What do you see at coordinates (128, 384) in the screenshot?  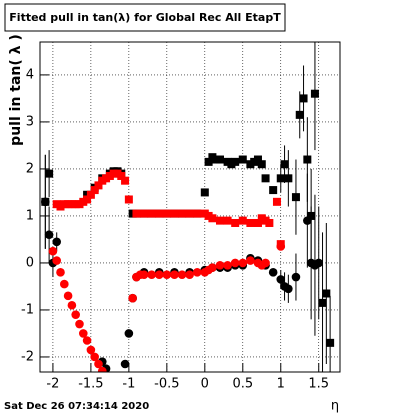 I see `x-tick-label: -1` at bounding box center [128, 384].